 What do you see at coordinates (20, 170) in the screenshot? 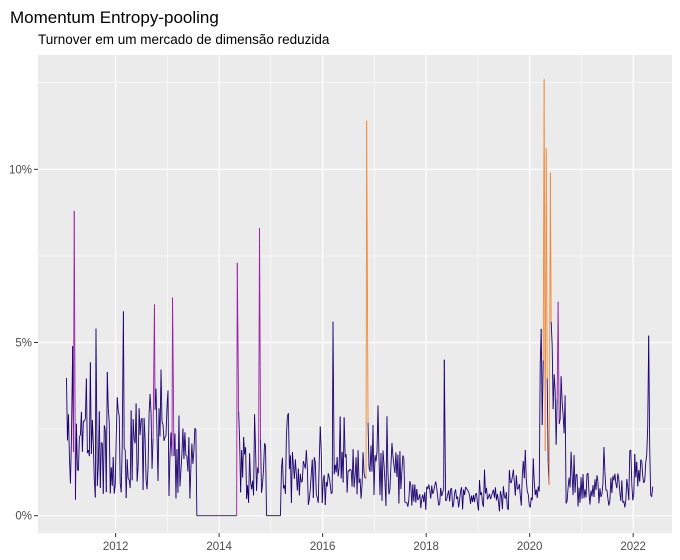
I see `y-tick-label: 10%` at bounding box center [20, 170].